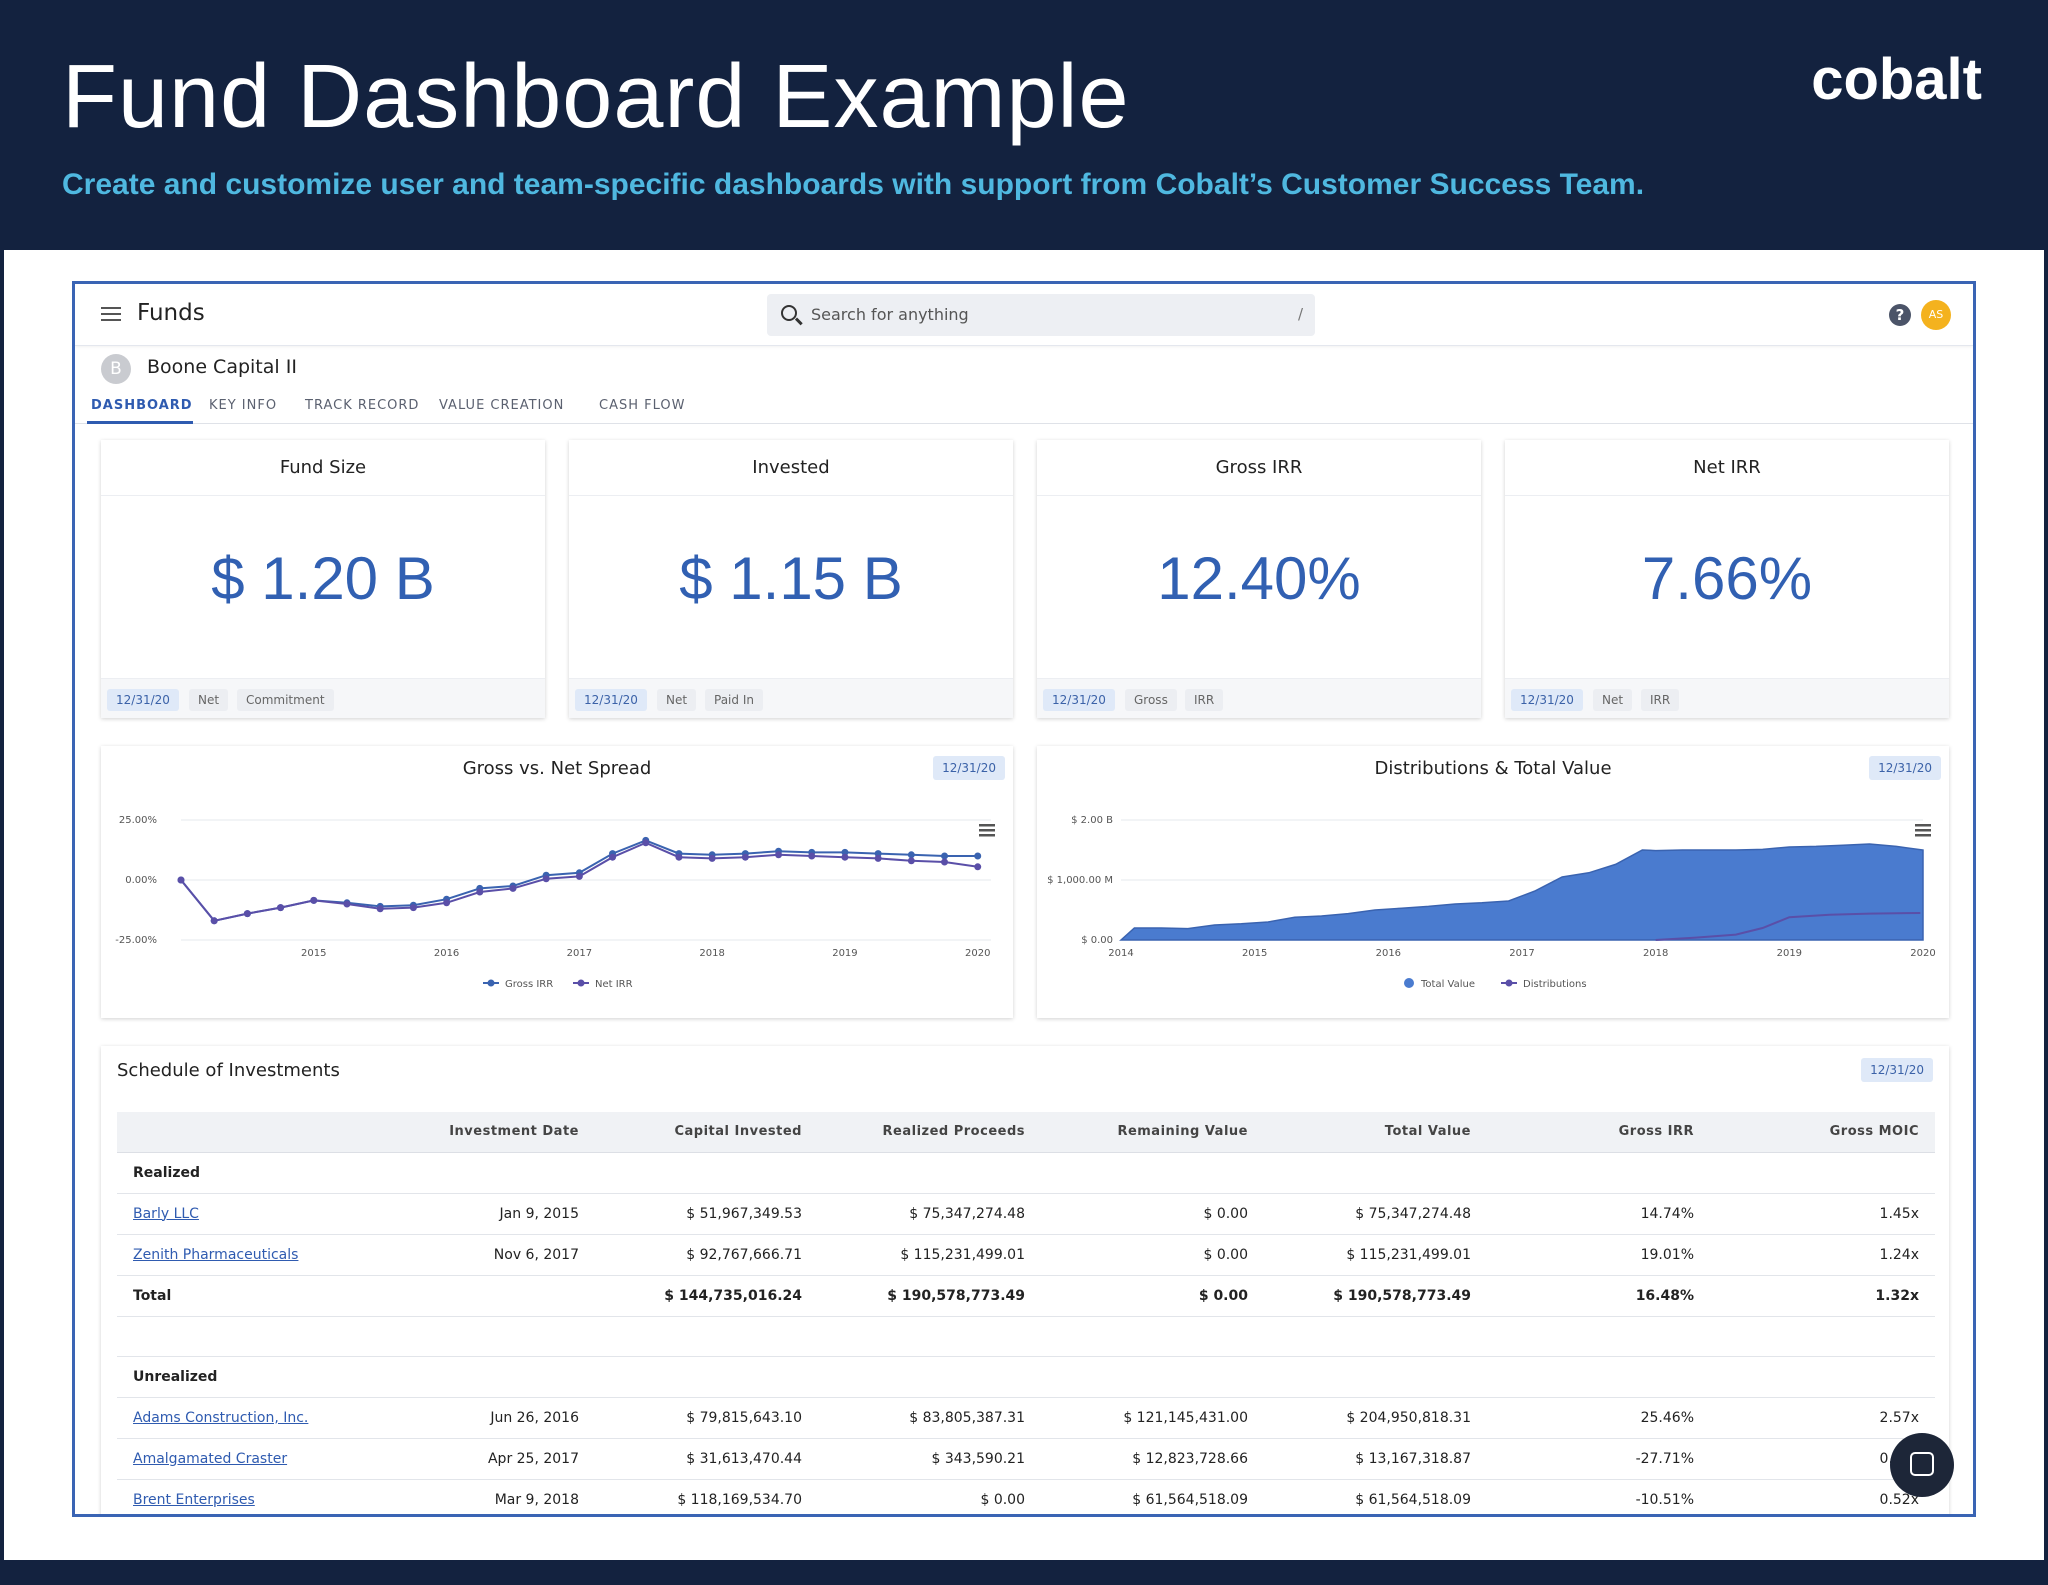 The width and height of the screenshot is (2048, 1585). I want to click on search-input: Search for anything /, so click(1041, 315).